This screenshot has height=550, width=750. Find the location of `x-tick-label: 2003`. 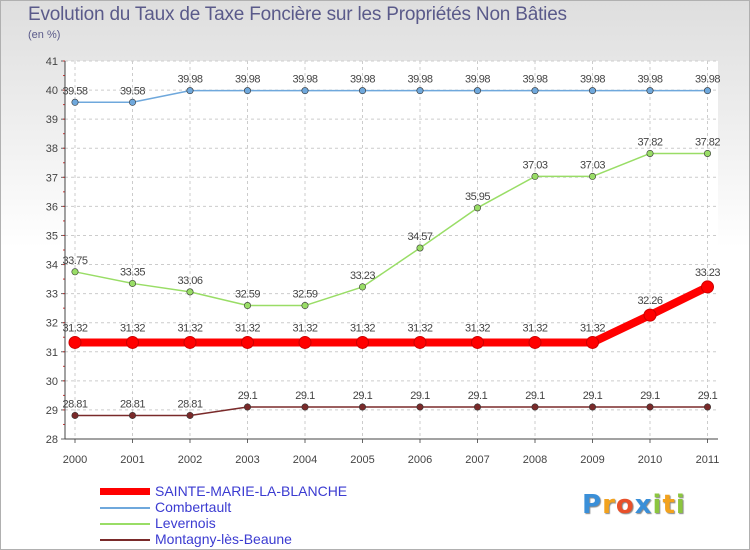

x-tick-label: 2003 is located at coordinates (247, 460).